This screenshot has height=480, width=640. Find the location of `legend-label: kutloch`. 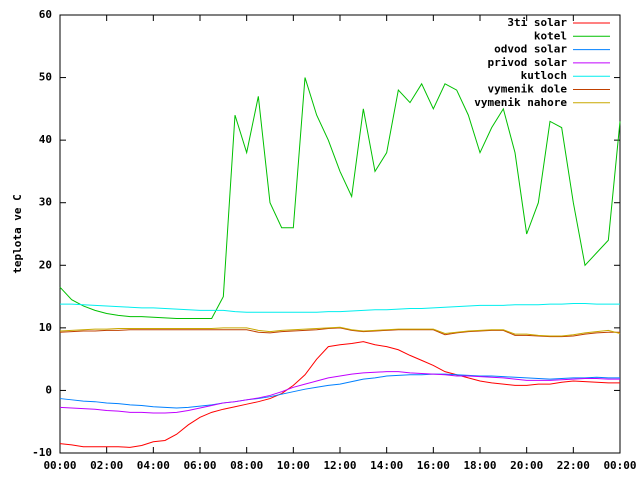

legend-label: kutloch is located at coordinates (544, 75).